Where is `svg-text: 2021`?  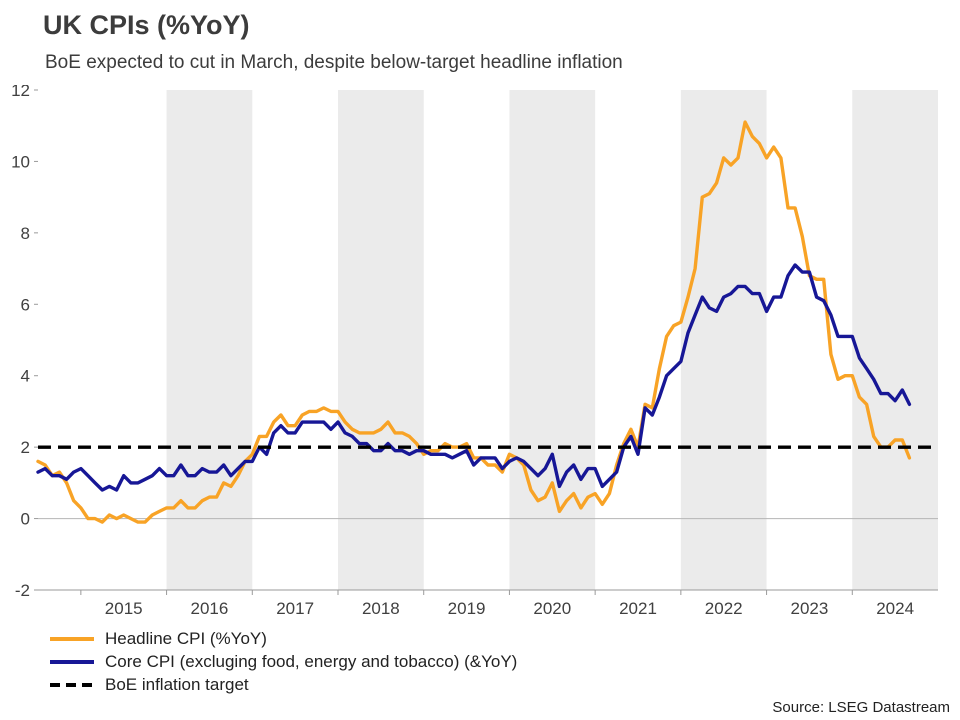 svg-text: 2021 is located at coordinates (638, 608).